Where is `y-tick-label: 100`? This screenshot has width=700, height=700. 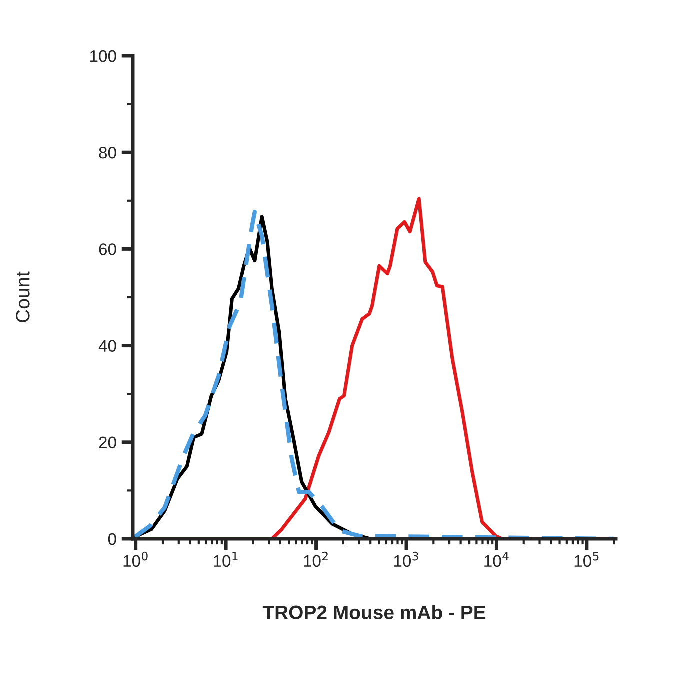
y-tick-label: 100 is located at coordinates (103, 56).